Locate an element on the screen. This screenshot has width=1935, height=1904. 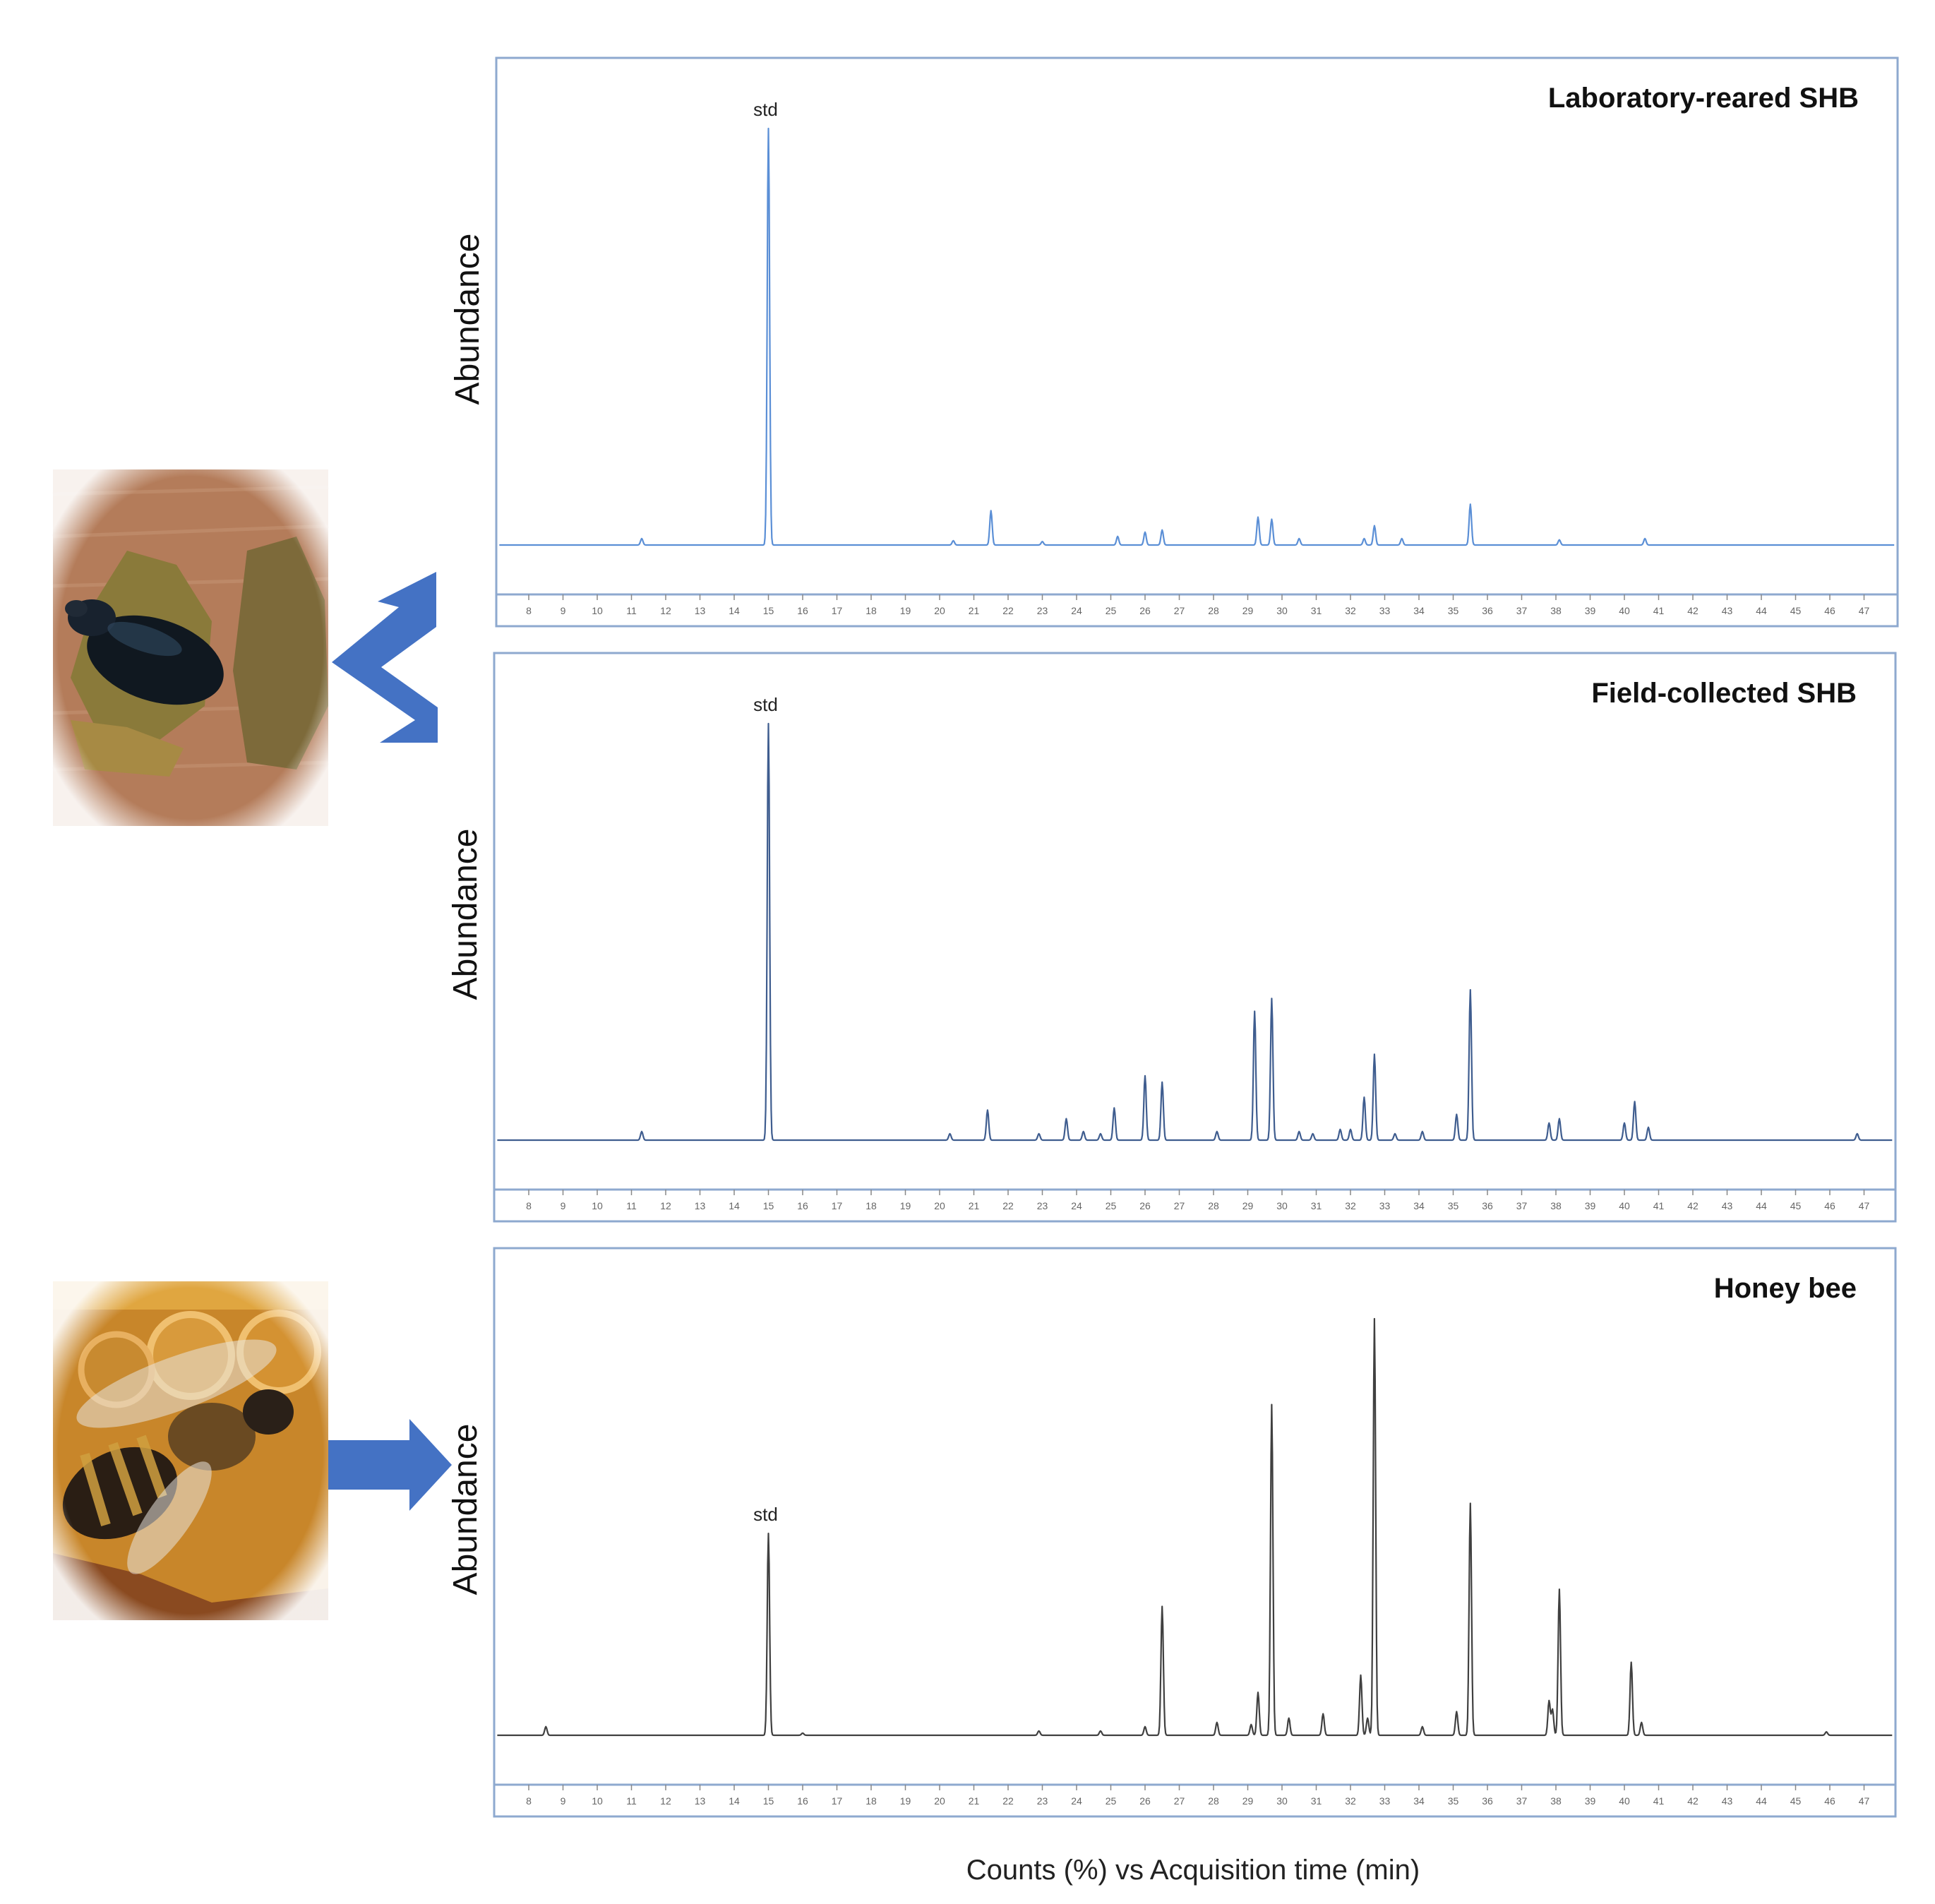
x-tick-label: 22 is located at coordinates (1008, 610).